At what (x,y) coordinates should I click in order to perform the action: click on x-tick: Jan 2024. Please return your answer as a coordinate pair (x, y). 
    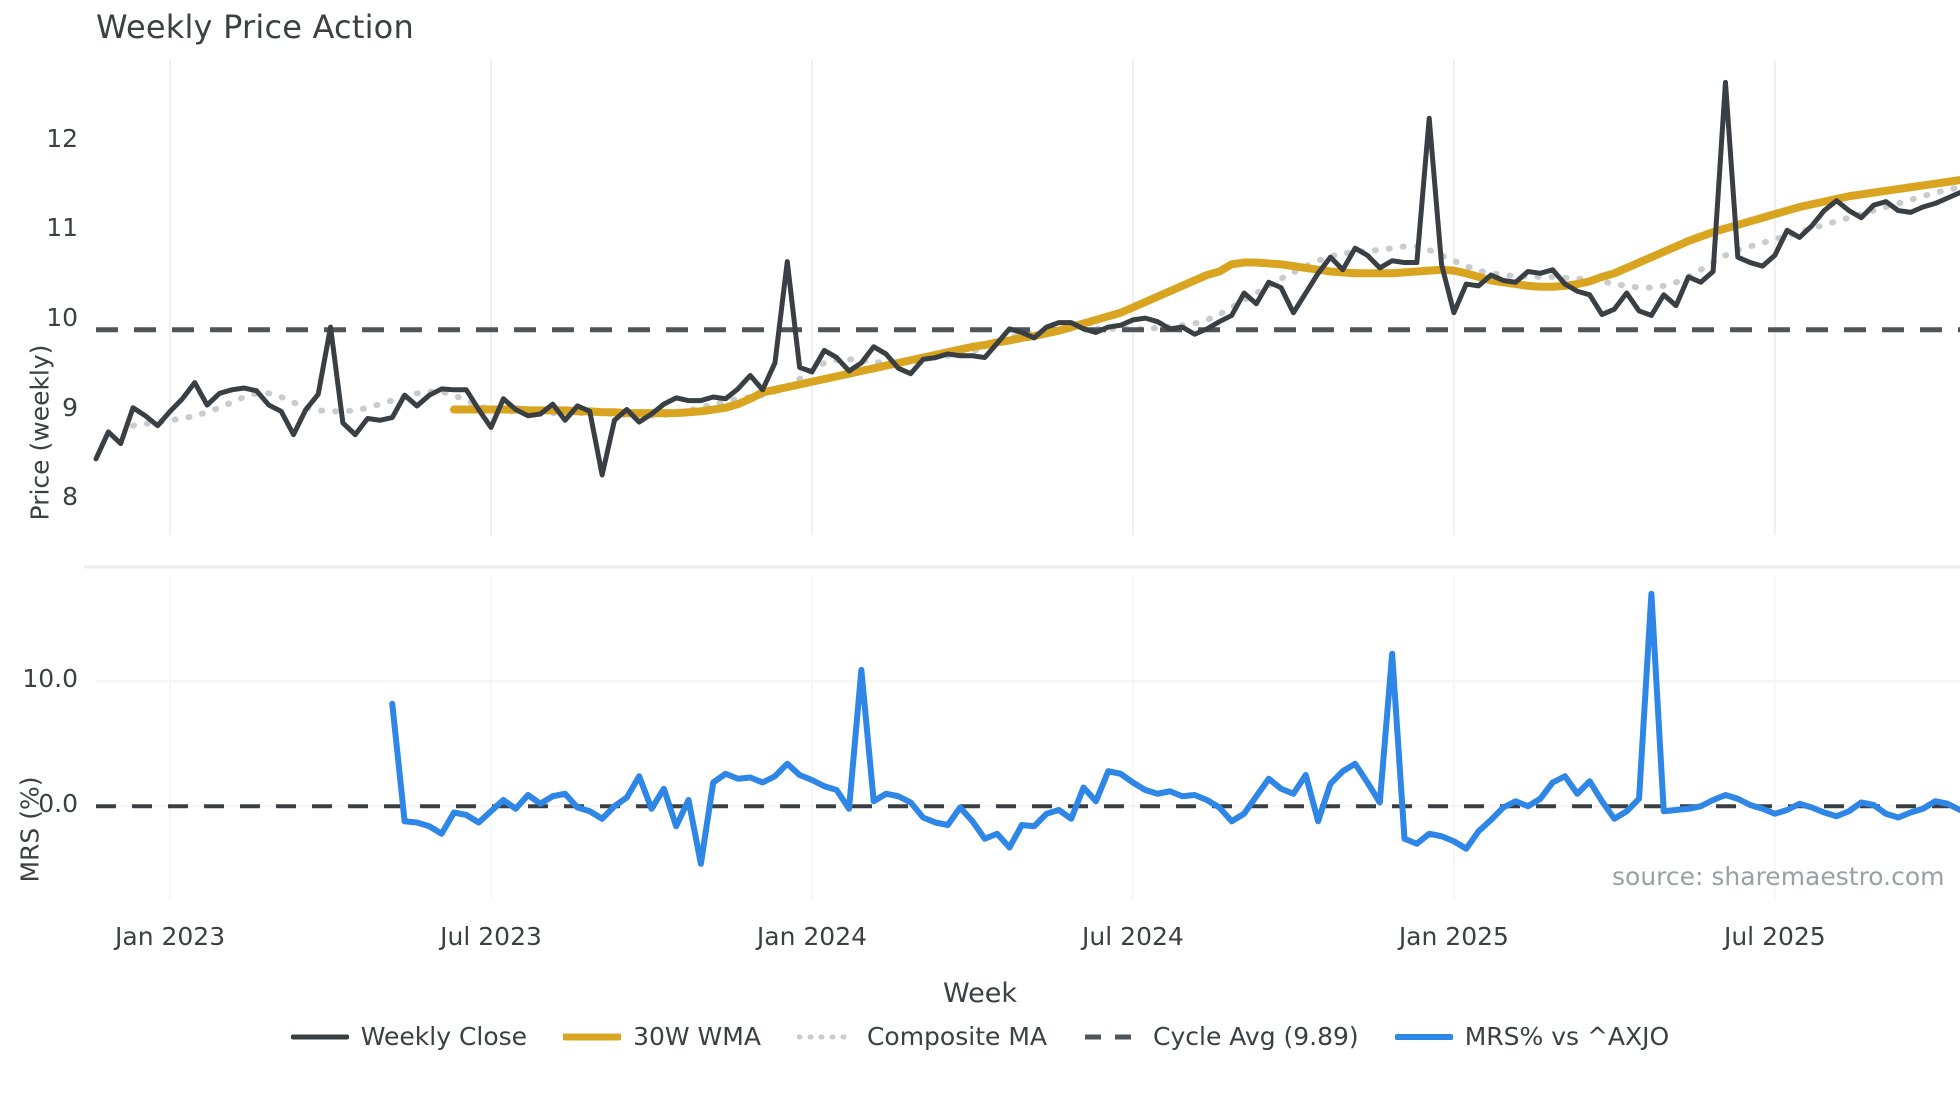
    Looking at the image, I should click on (812, 936).